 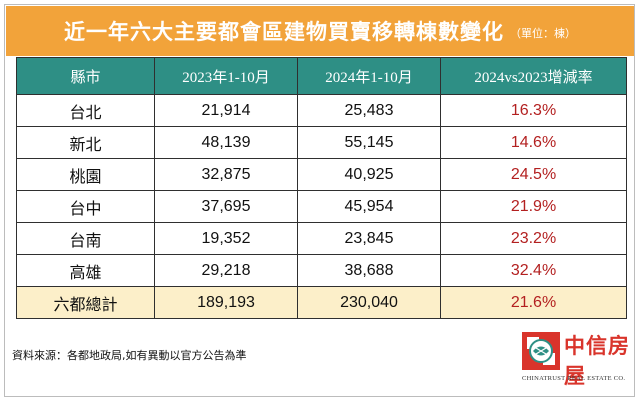 I want to click on total-2023-cell: 189,193, so click(x=226, y=302).